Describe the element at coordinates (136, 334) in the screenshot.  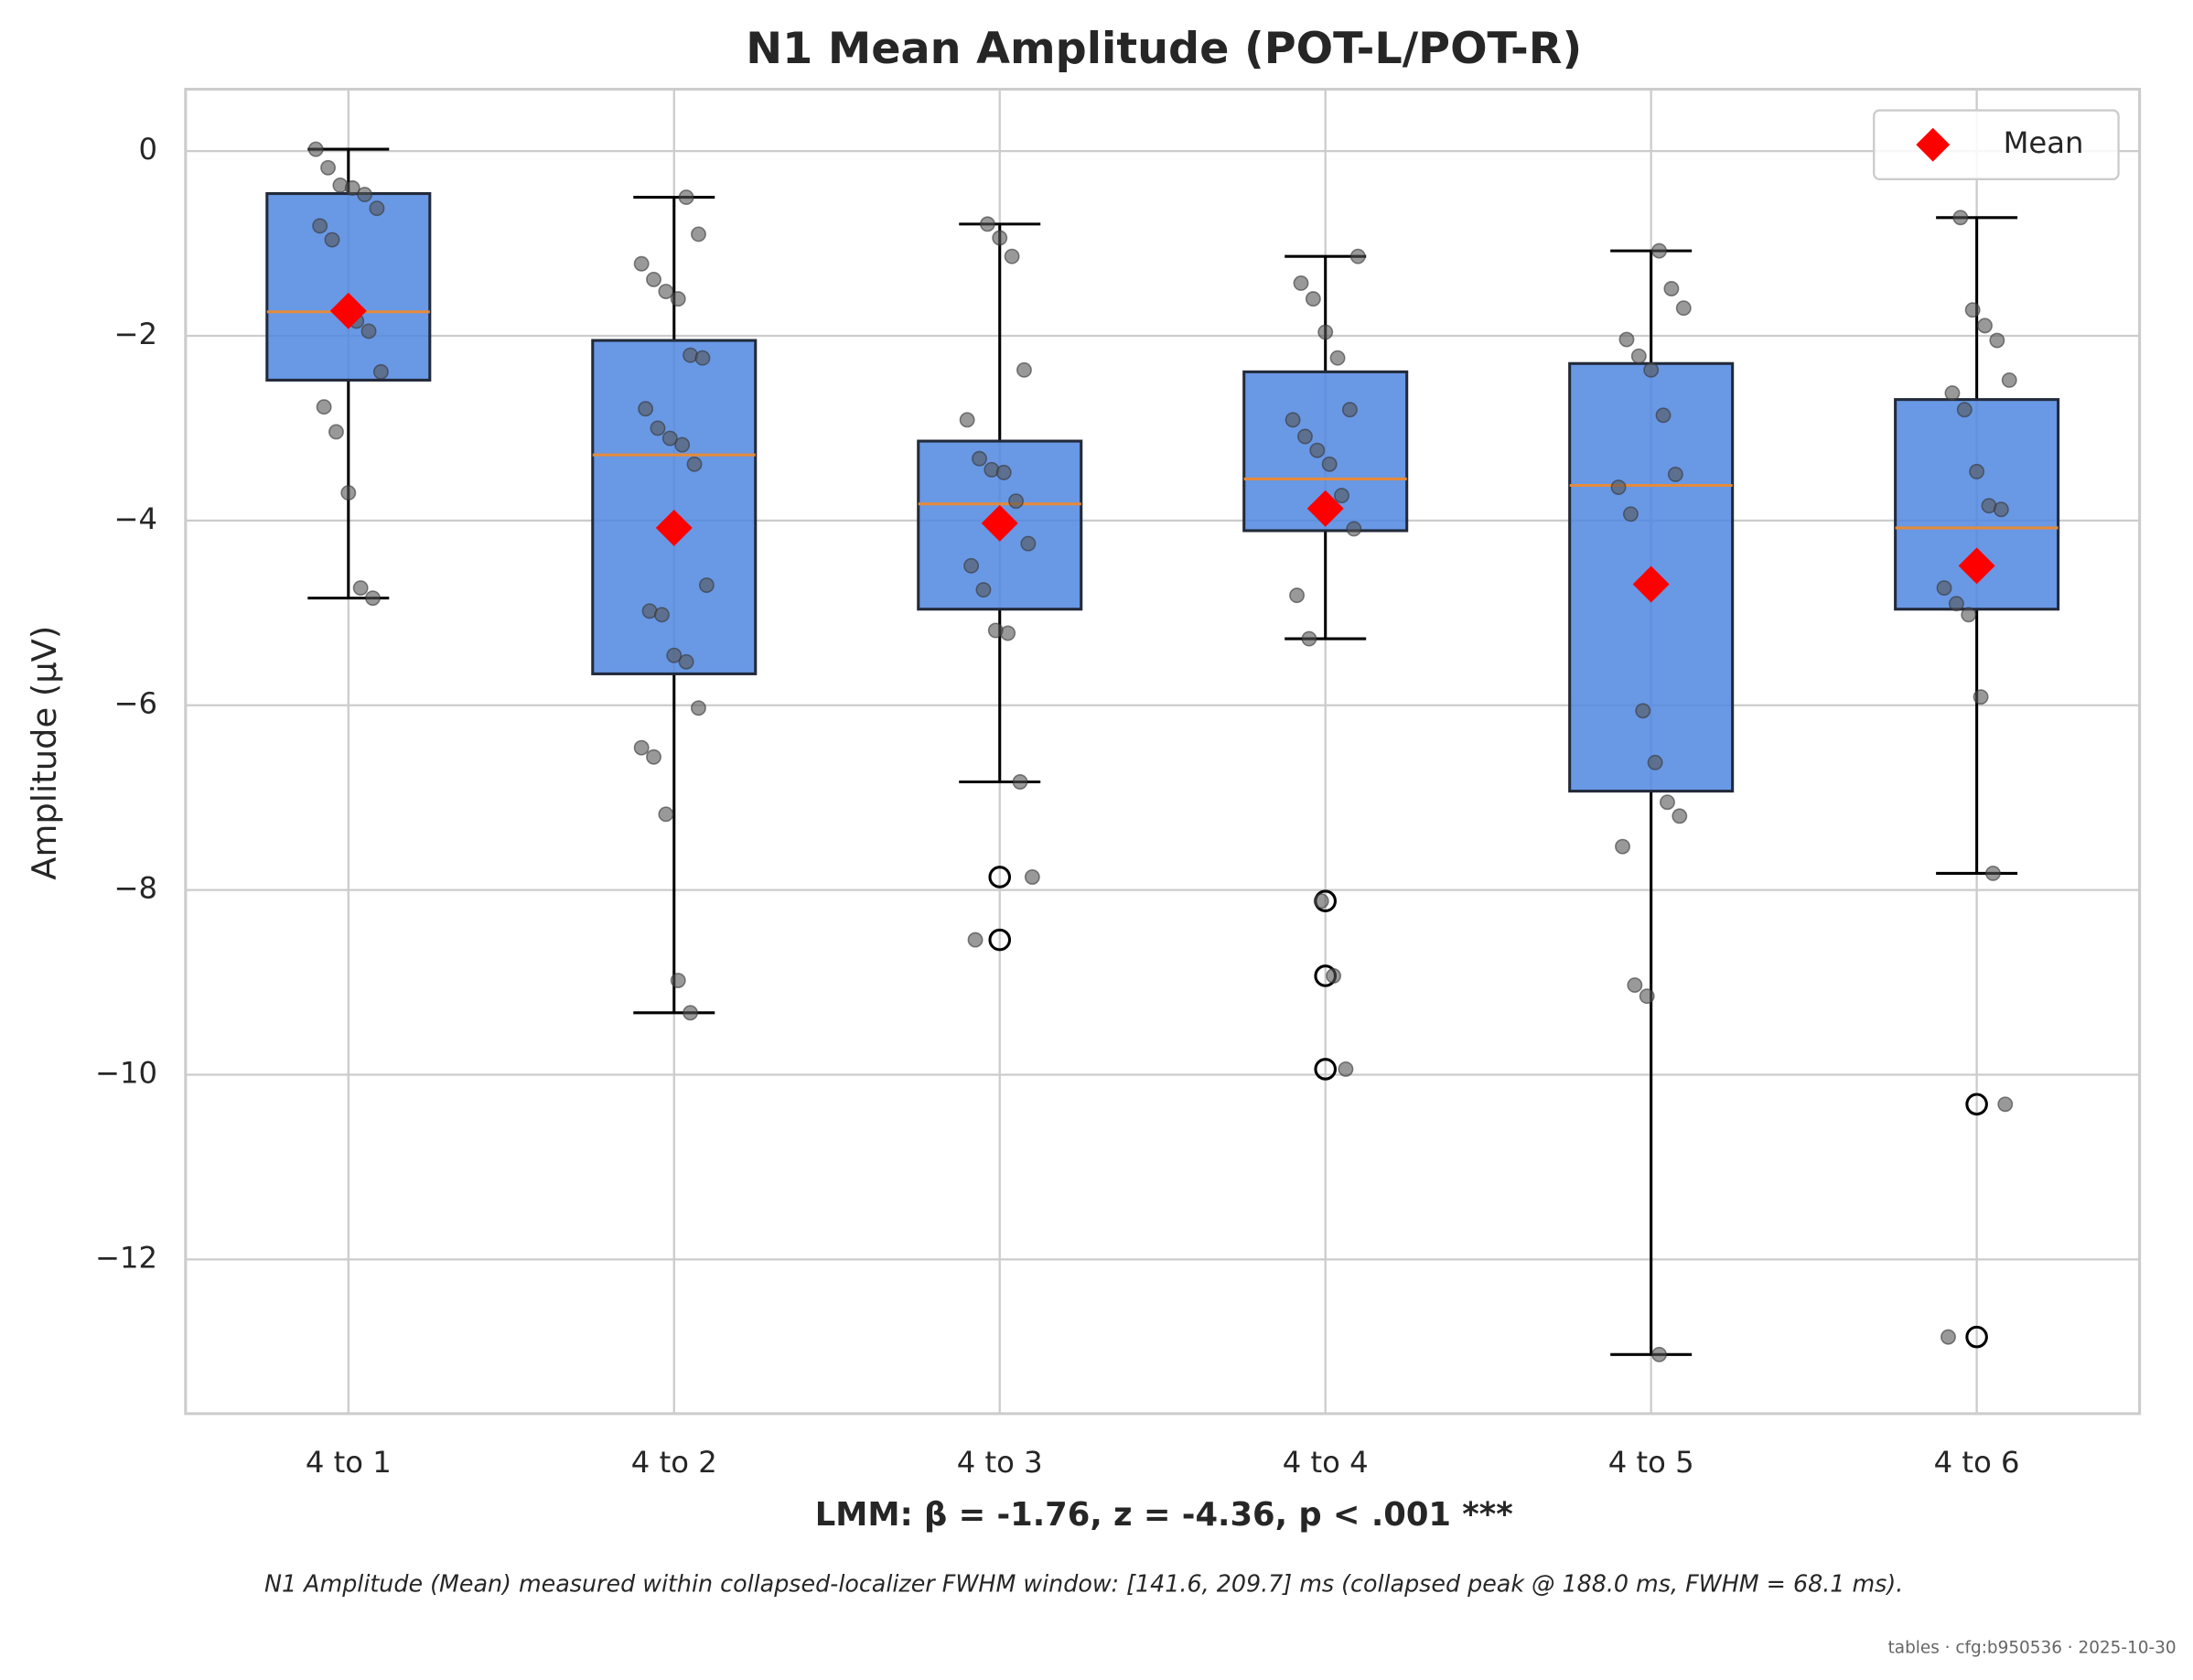
I see `y-tick-label: −2` at that location.